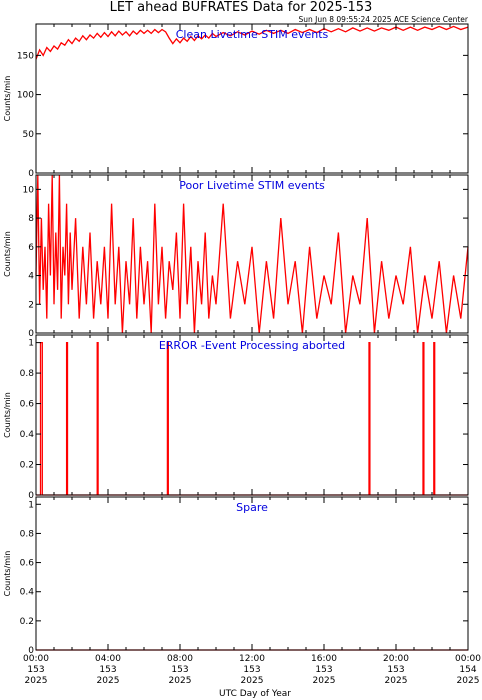 This screenshot has width=482, height=700. I want to click on y-tick-label: 100, so click(25, 96).